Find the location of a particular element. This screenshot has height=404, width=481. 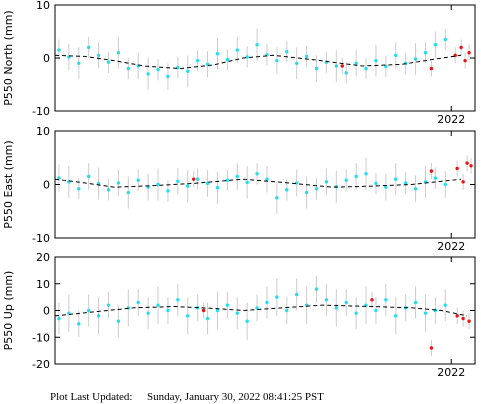

y-axis-title: P550 North (mm) is located at coordinates (8, 57).